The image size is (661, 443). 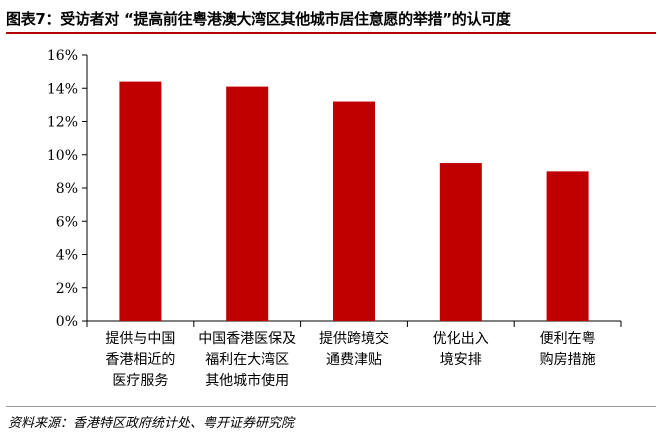 What do you see at coordinates (461, 360) in the screenshot?
I see `x-tick-label: 境安排` at bounding box center [461, 360].